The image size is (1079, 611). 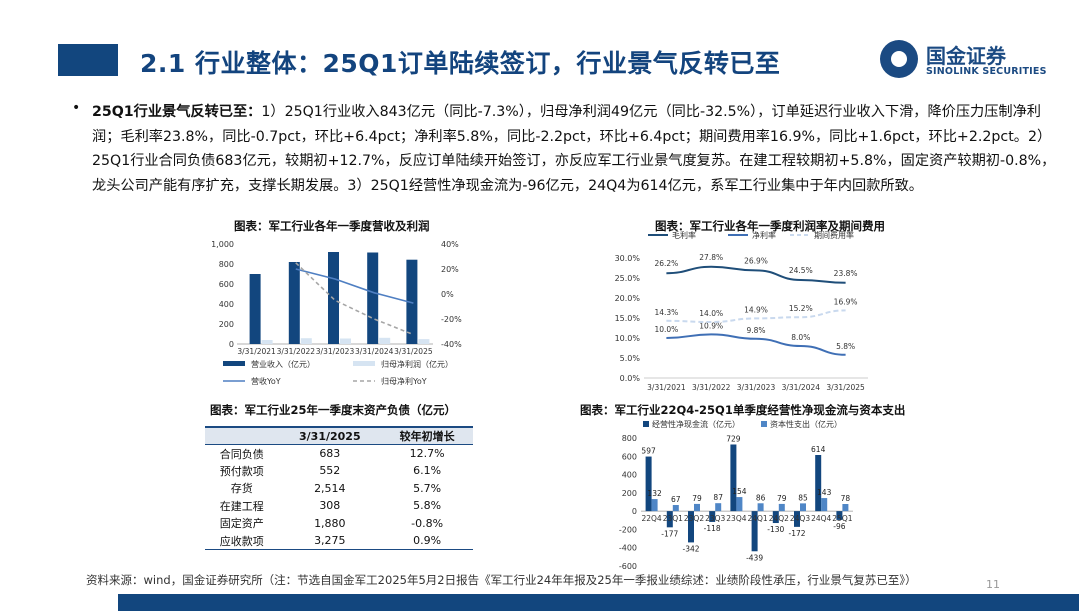 I want to click on data-label: 67, so click(x=676, y=499).